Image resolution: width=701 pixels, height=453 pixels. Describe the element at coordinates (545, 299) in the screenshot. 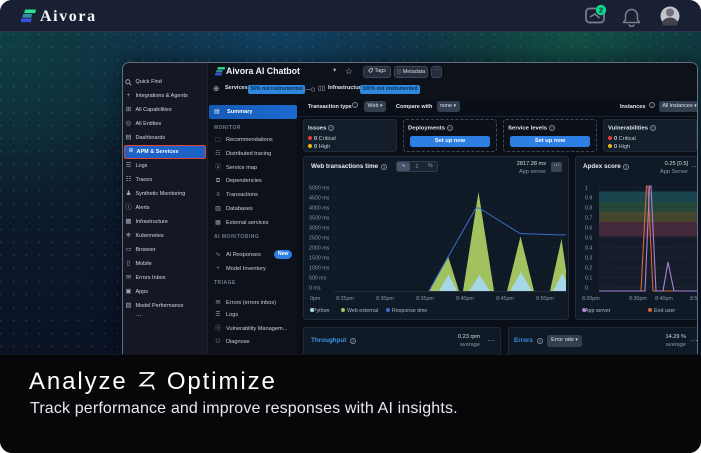

I see `svg-text: 8:50pm` at that location.